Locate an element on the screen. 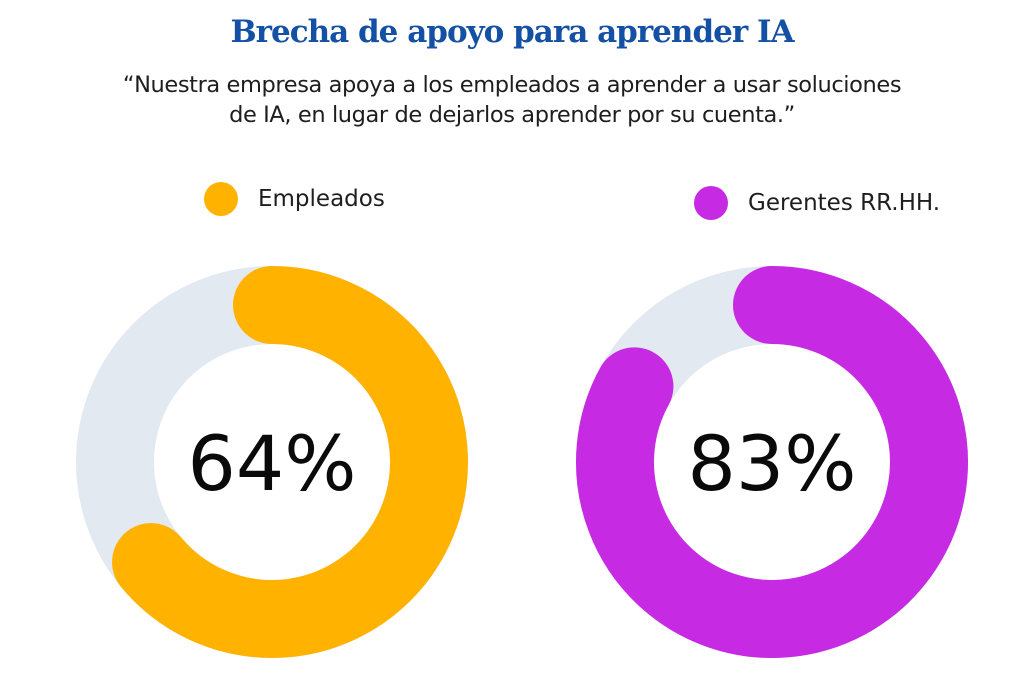 The image size is (1024, 689). legend-item-empleados: Empleados is located at coordinates (294, 199).